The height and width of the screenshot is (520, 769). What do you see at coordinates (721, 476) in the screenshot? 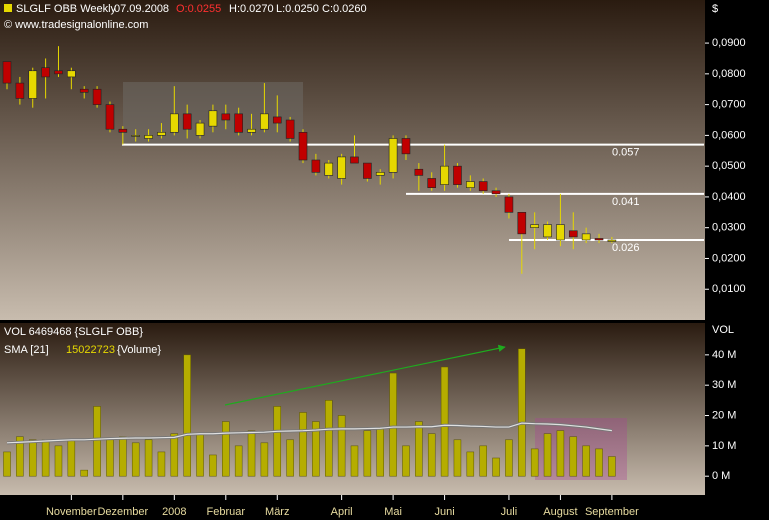
I see `y-tick-label: 0 M` at bounding box center [721, 476].